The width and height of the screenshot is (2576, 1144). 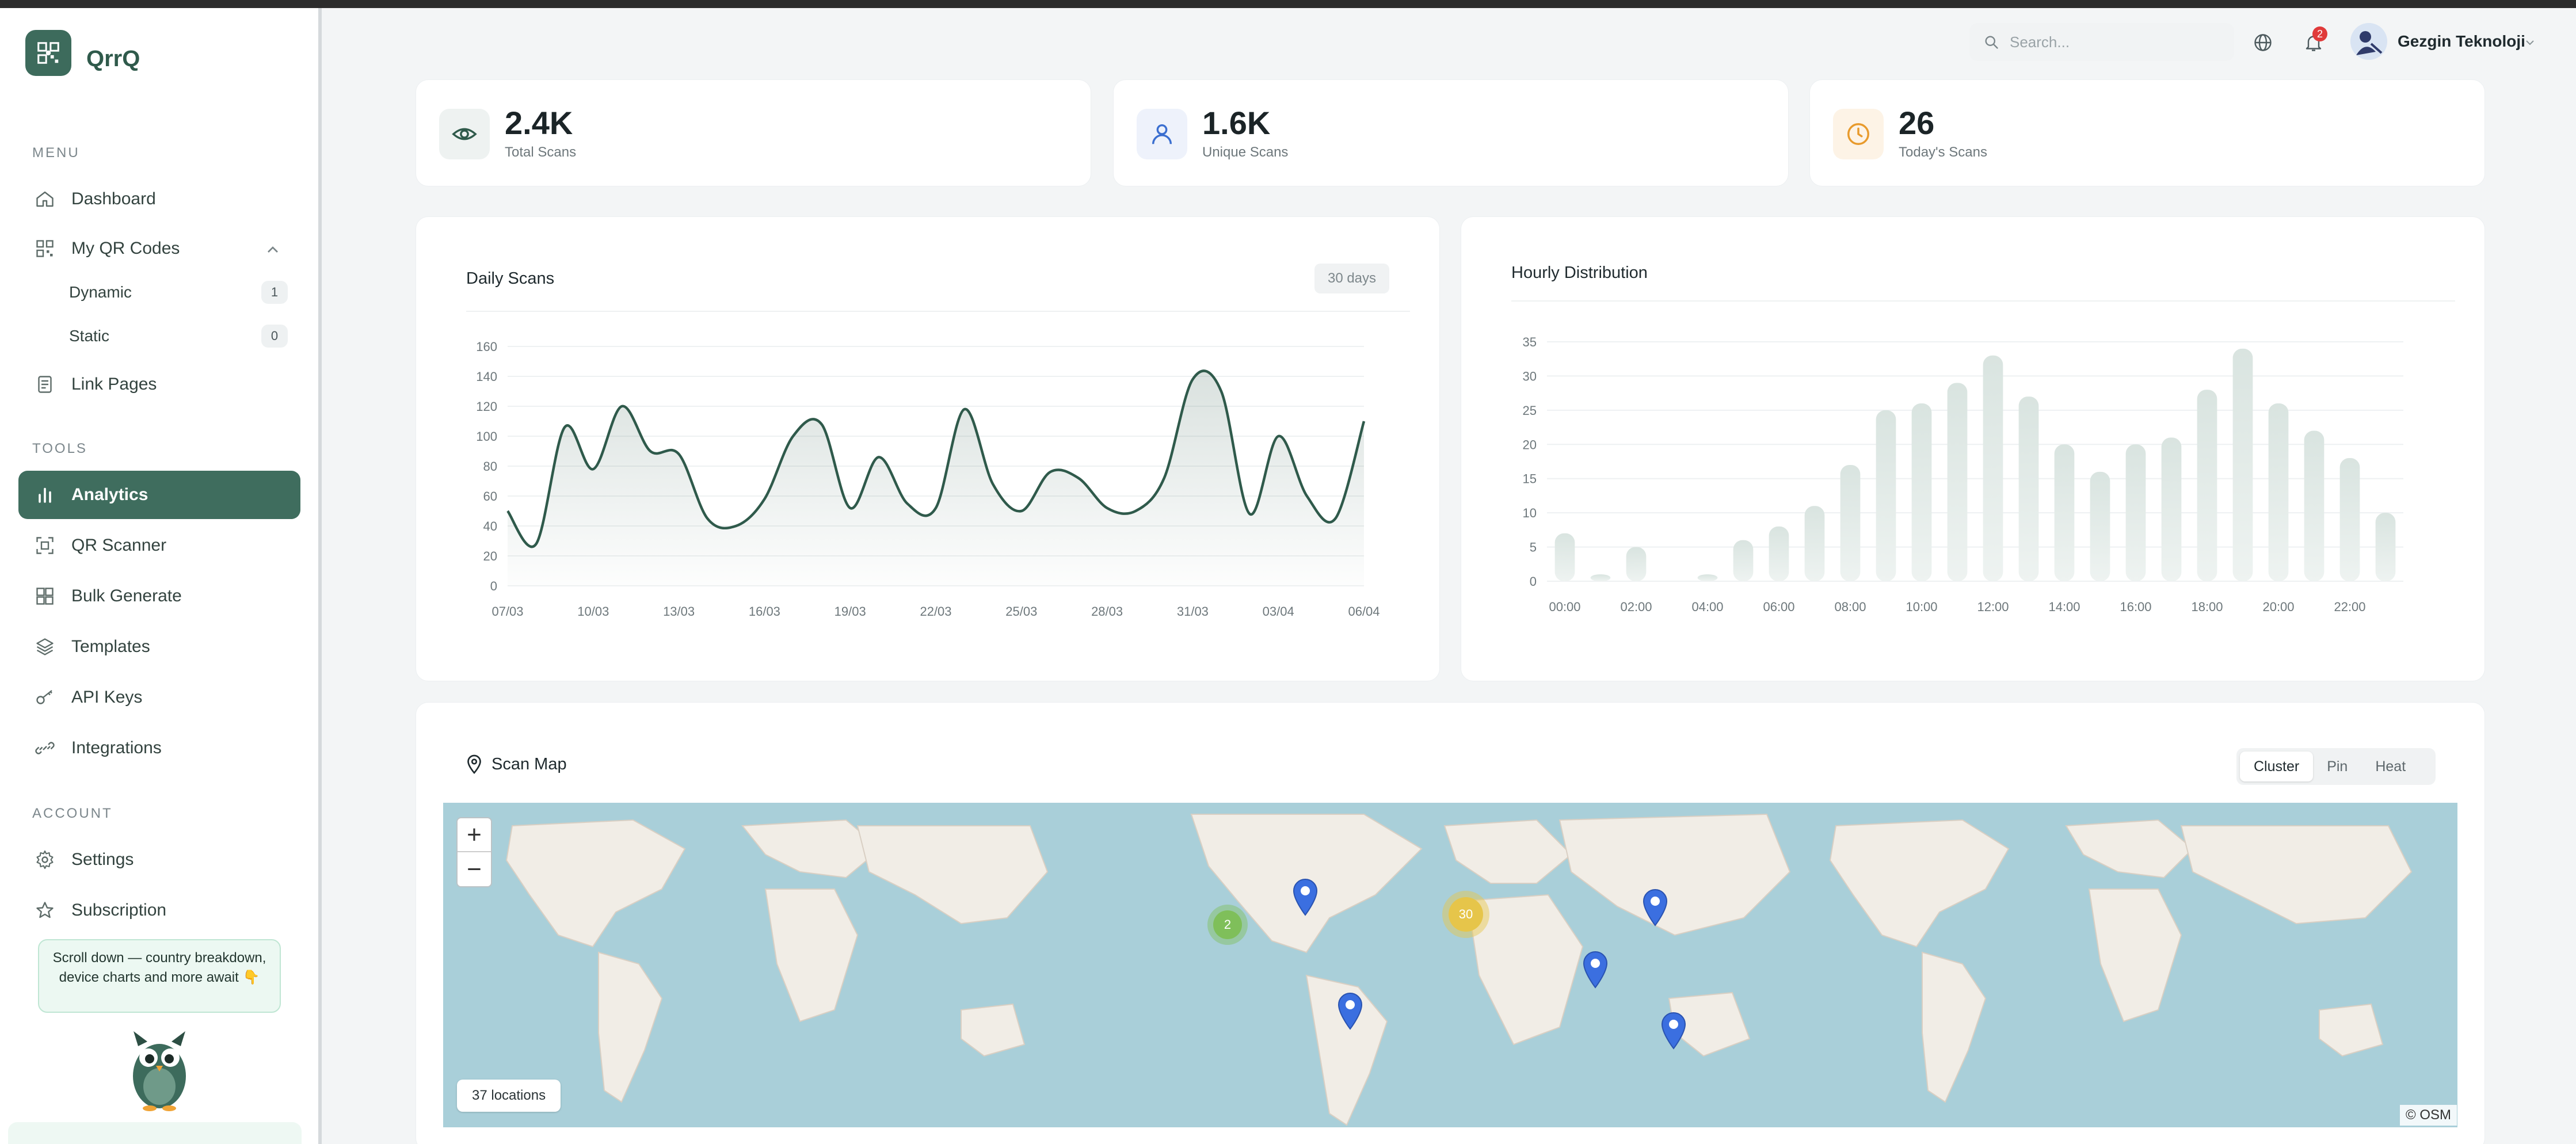 I want to click on hourly-bar-16:00, so click(x=2135, y=512).